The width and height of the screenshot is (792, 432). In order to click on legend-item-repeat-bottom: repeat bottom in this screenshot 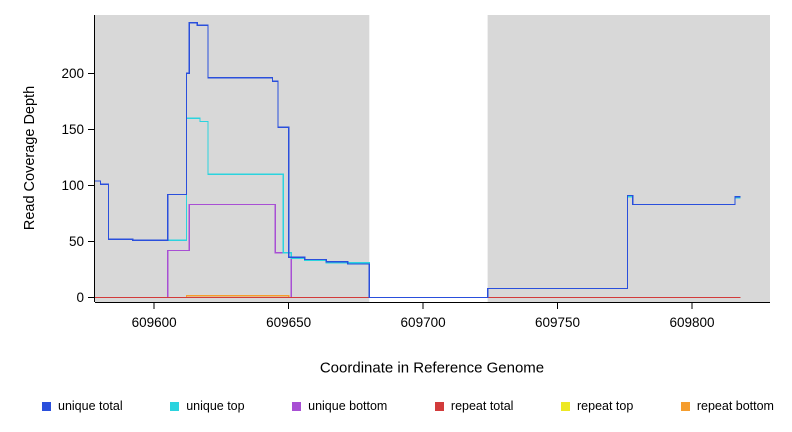, I will do `click(727, 406)`.